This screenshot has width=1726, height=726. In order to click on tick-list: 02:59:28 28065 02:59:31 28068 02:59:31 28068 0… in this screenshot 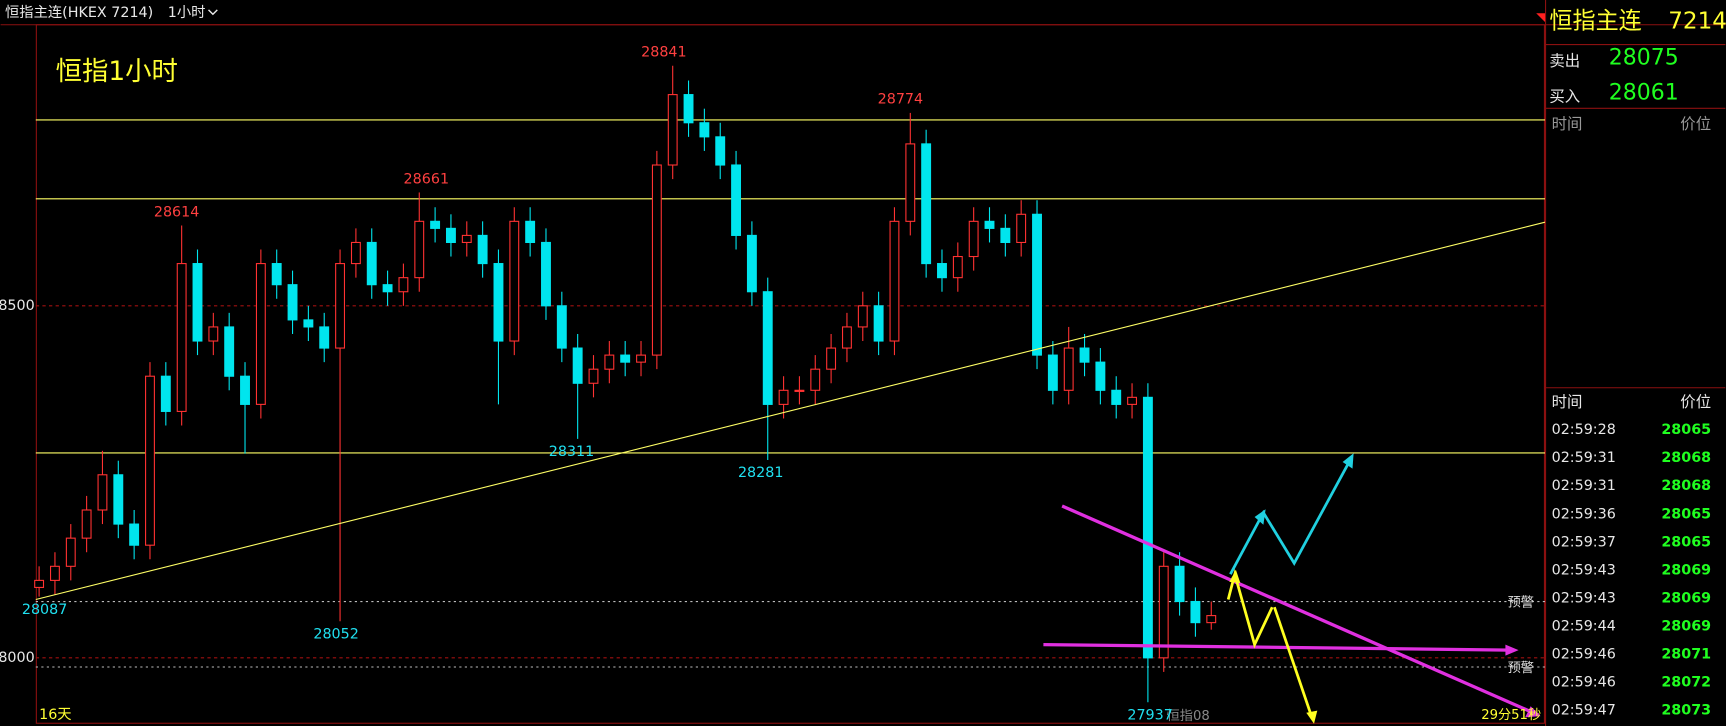, I will do `click(1632, 570)`.